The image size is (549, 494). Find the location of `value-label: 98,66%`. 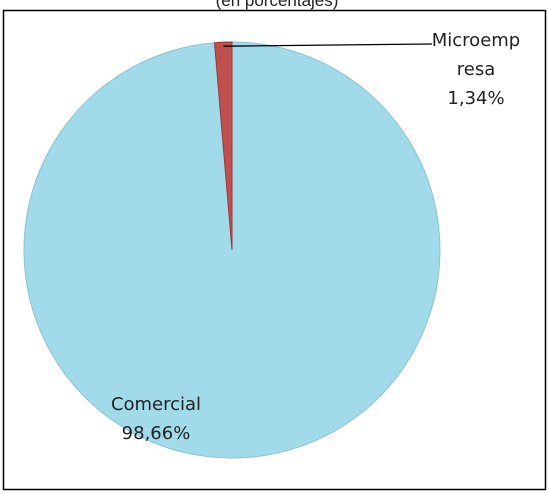

value-label: 98,66% is located at coordinates (156, 433).